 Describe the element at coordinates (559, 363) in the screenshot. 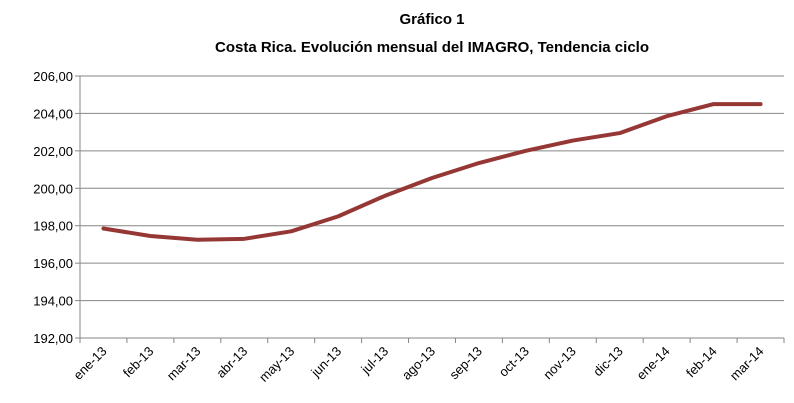

I see `x-tick-label: nov-13` at that location.